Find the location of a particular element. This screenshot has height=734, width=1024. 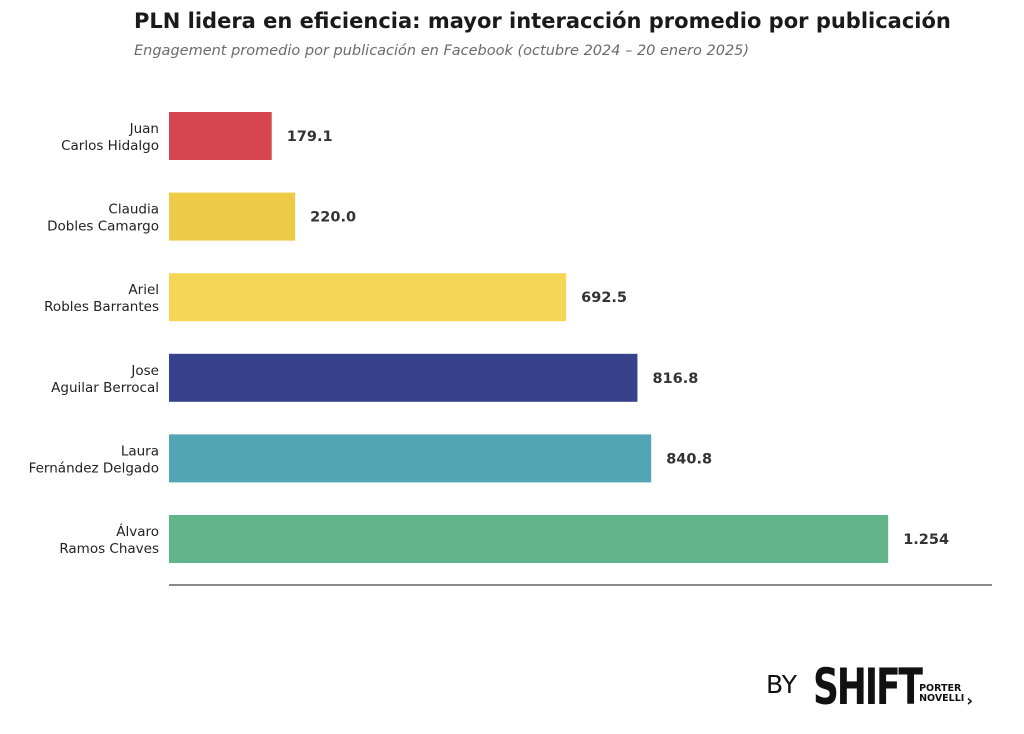

logo-subtext: PORTER NOVELLI is located at coordinates (941, 694).